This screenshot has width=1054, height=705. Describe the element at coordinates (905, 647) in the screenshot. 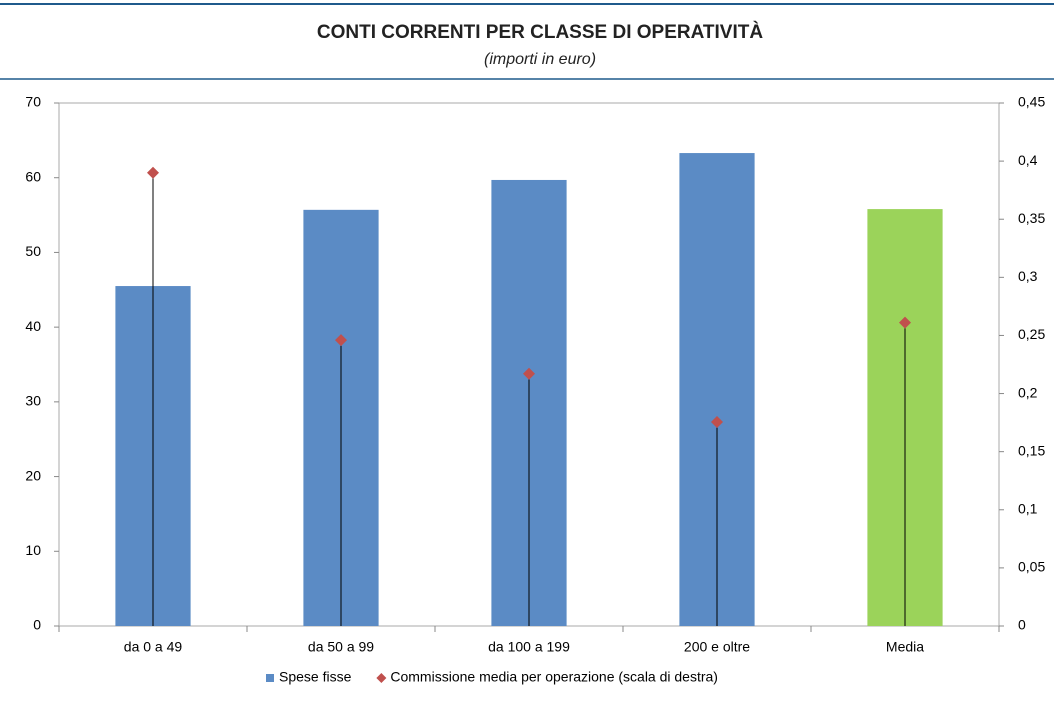

I see `x-tick-label: Media` at that location.